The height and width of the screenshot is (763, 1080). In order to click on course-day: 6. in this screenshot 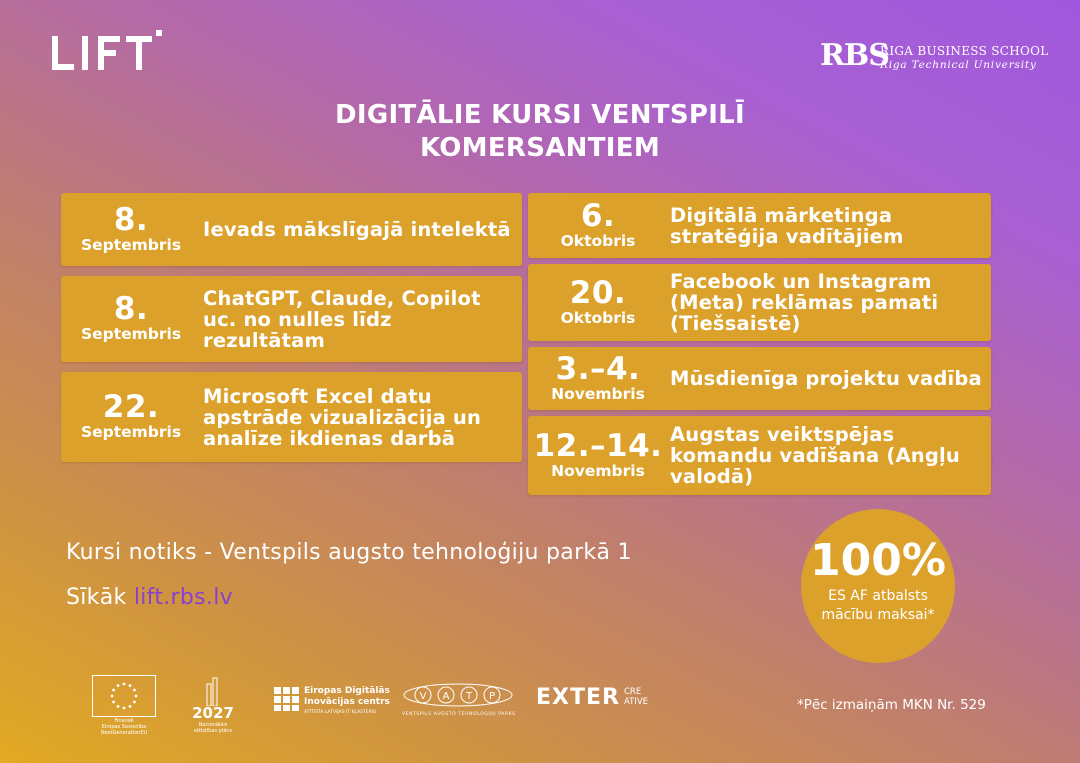, I will do `click(598, 215)`.